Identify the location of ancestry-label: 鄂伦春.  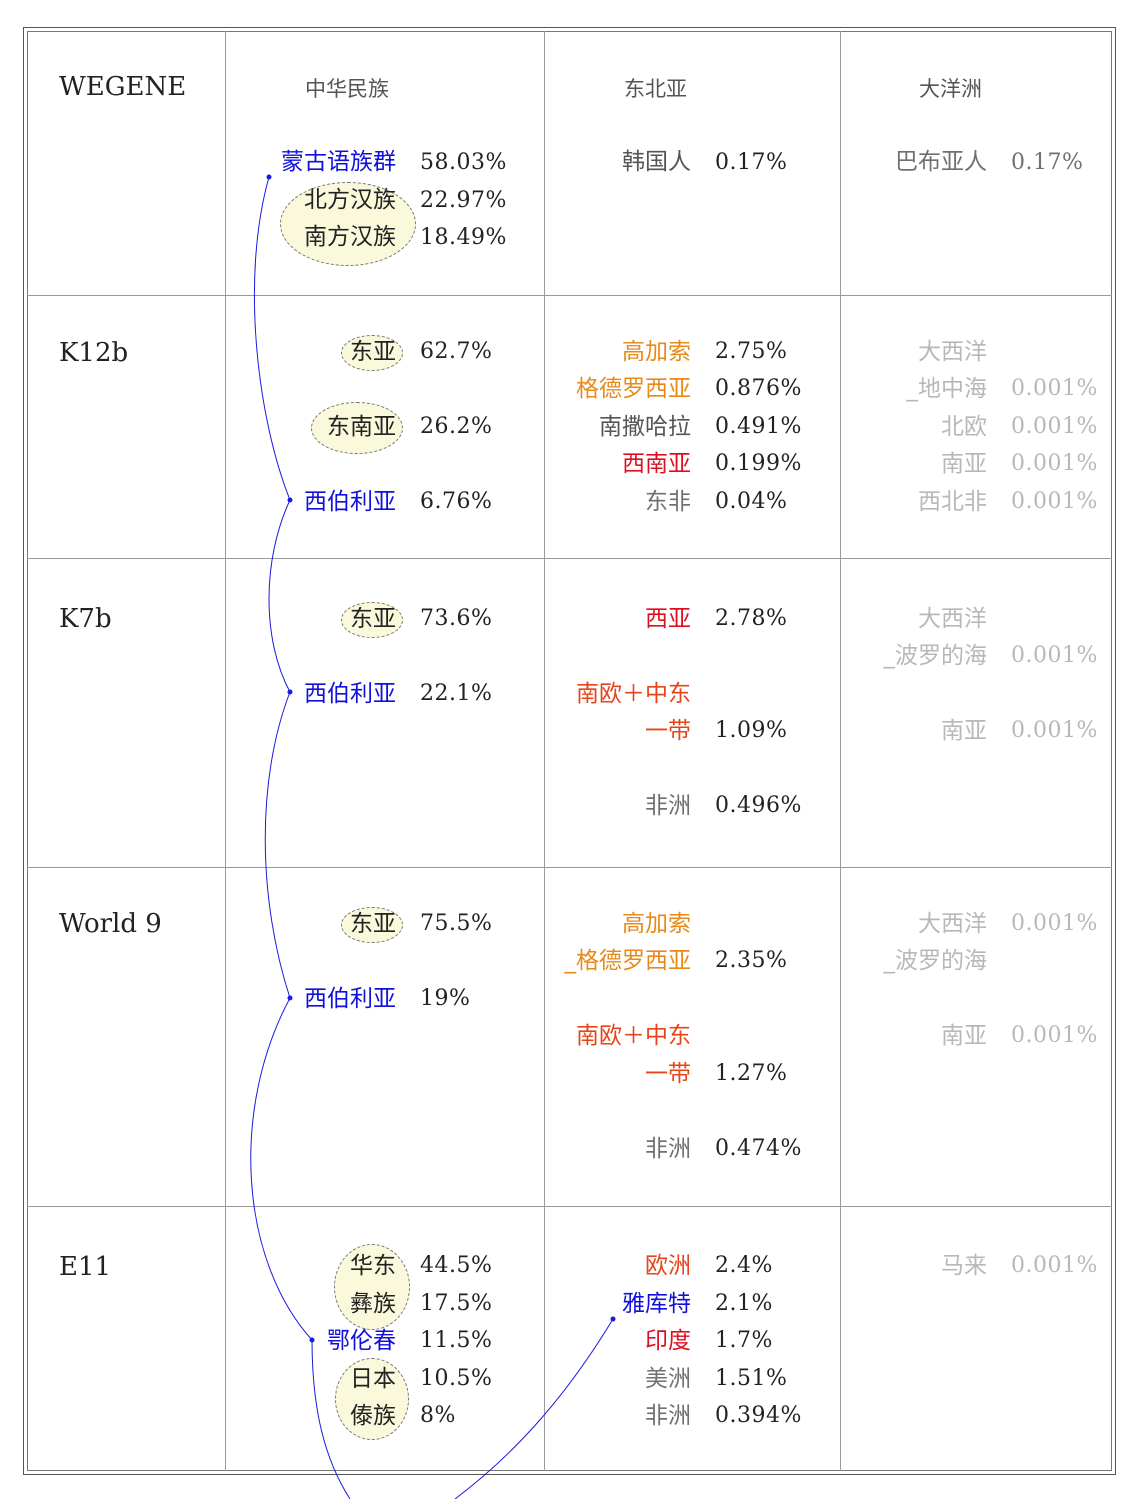
(361, 1341).